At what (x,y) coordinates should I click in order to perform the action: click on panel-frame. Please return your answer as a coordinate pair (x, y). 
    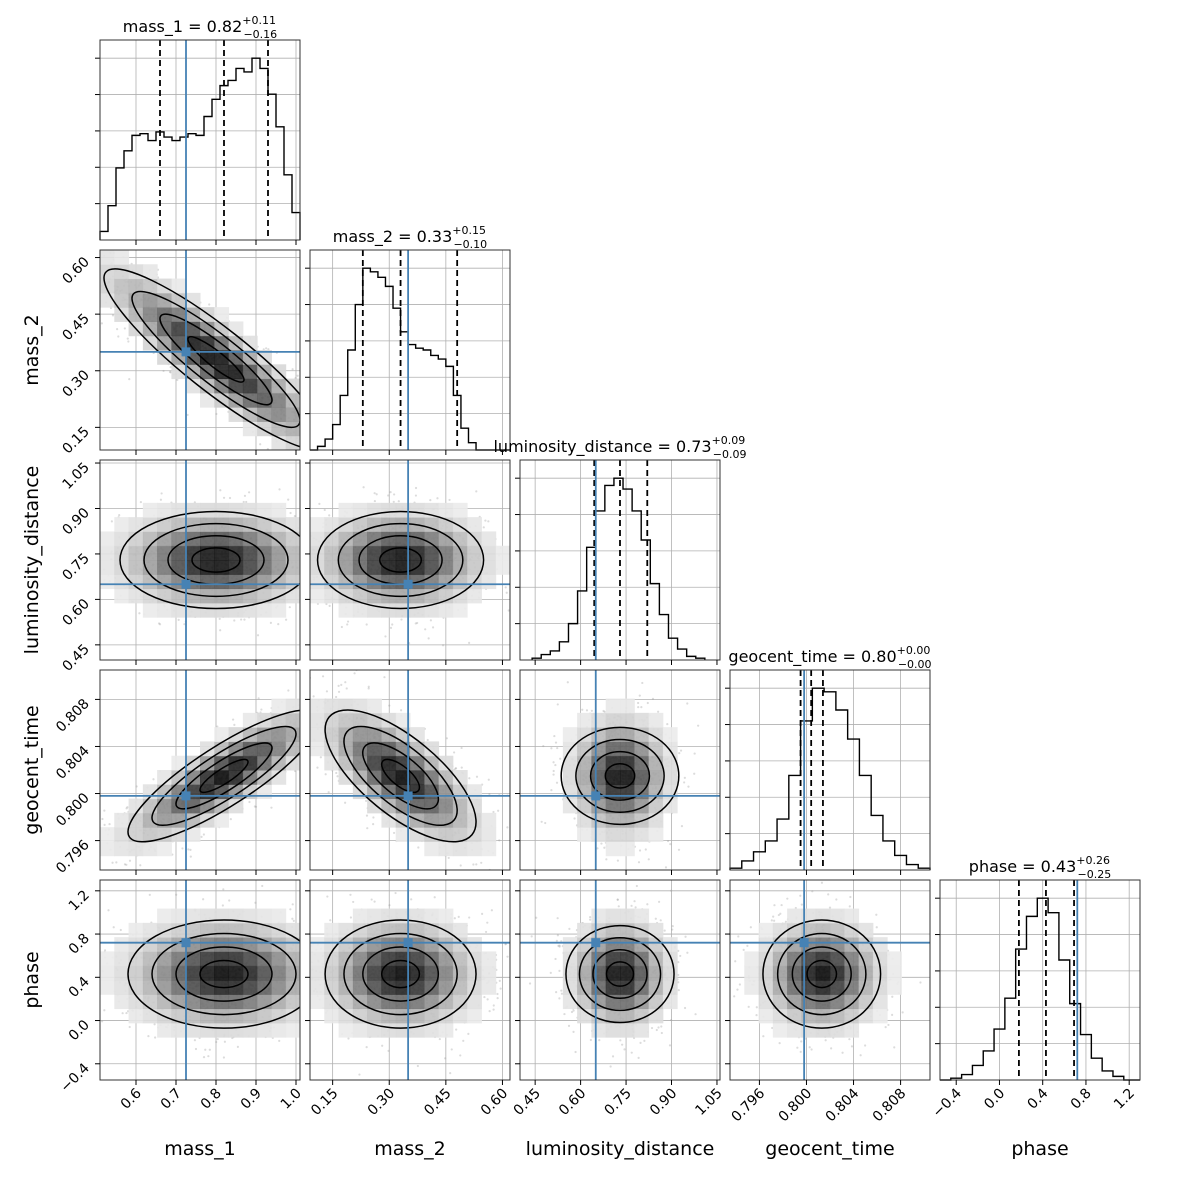
    Looking at the image, I should click on (410, 560).